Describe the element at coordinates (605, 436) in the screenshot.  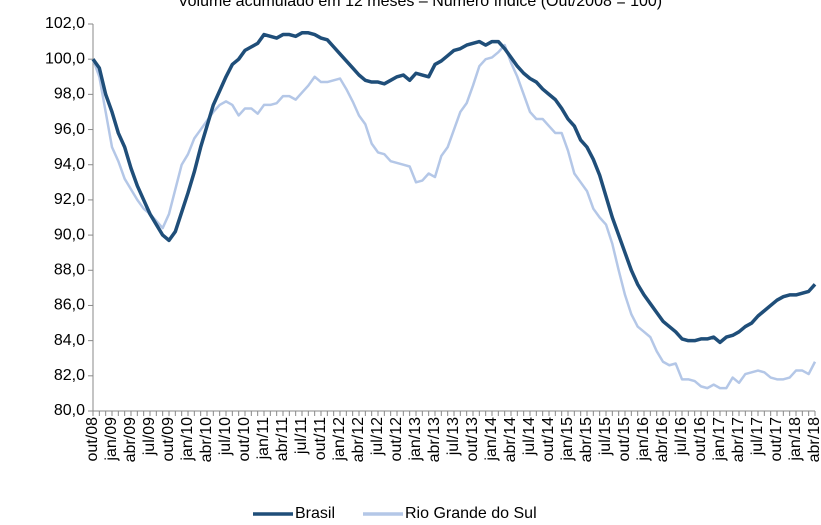
I see `x-tick-label: jul/15` at that location.